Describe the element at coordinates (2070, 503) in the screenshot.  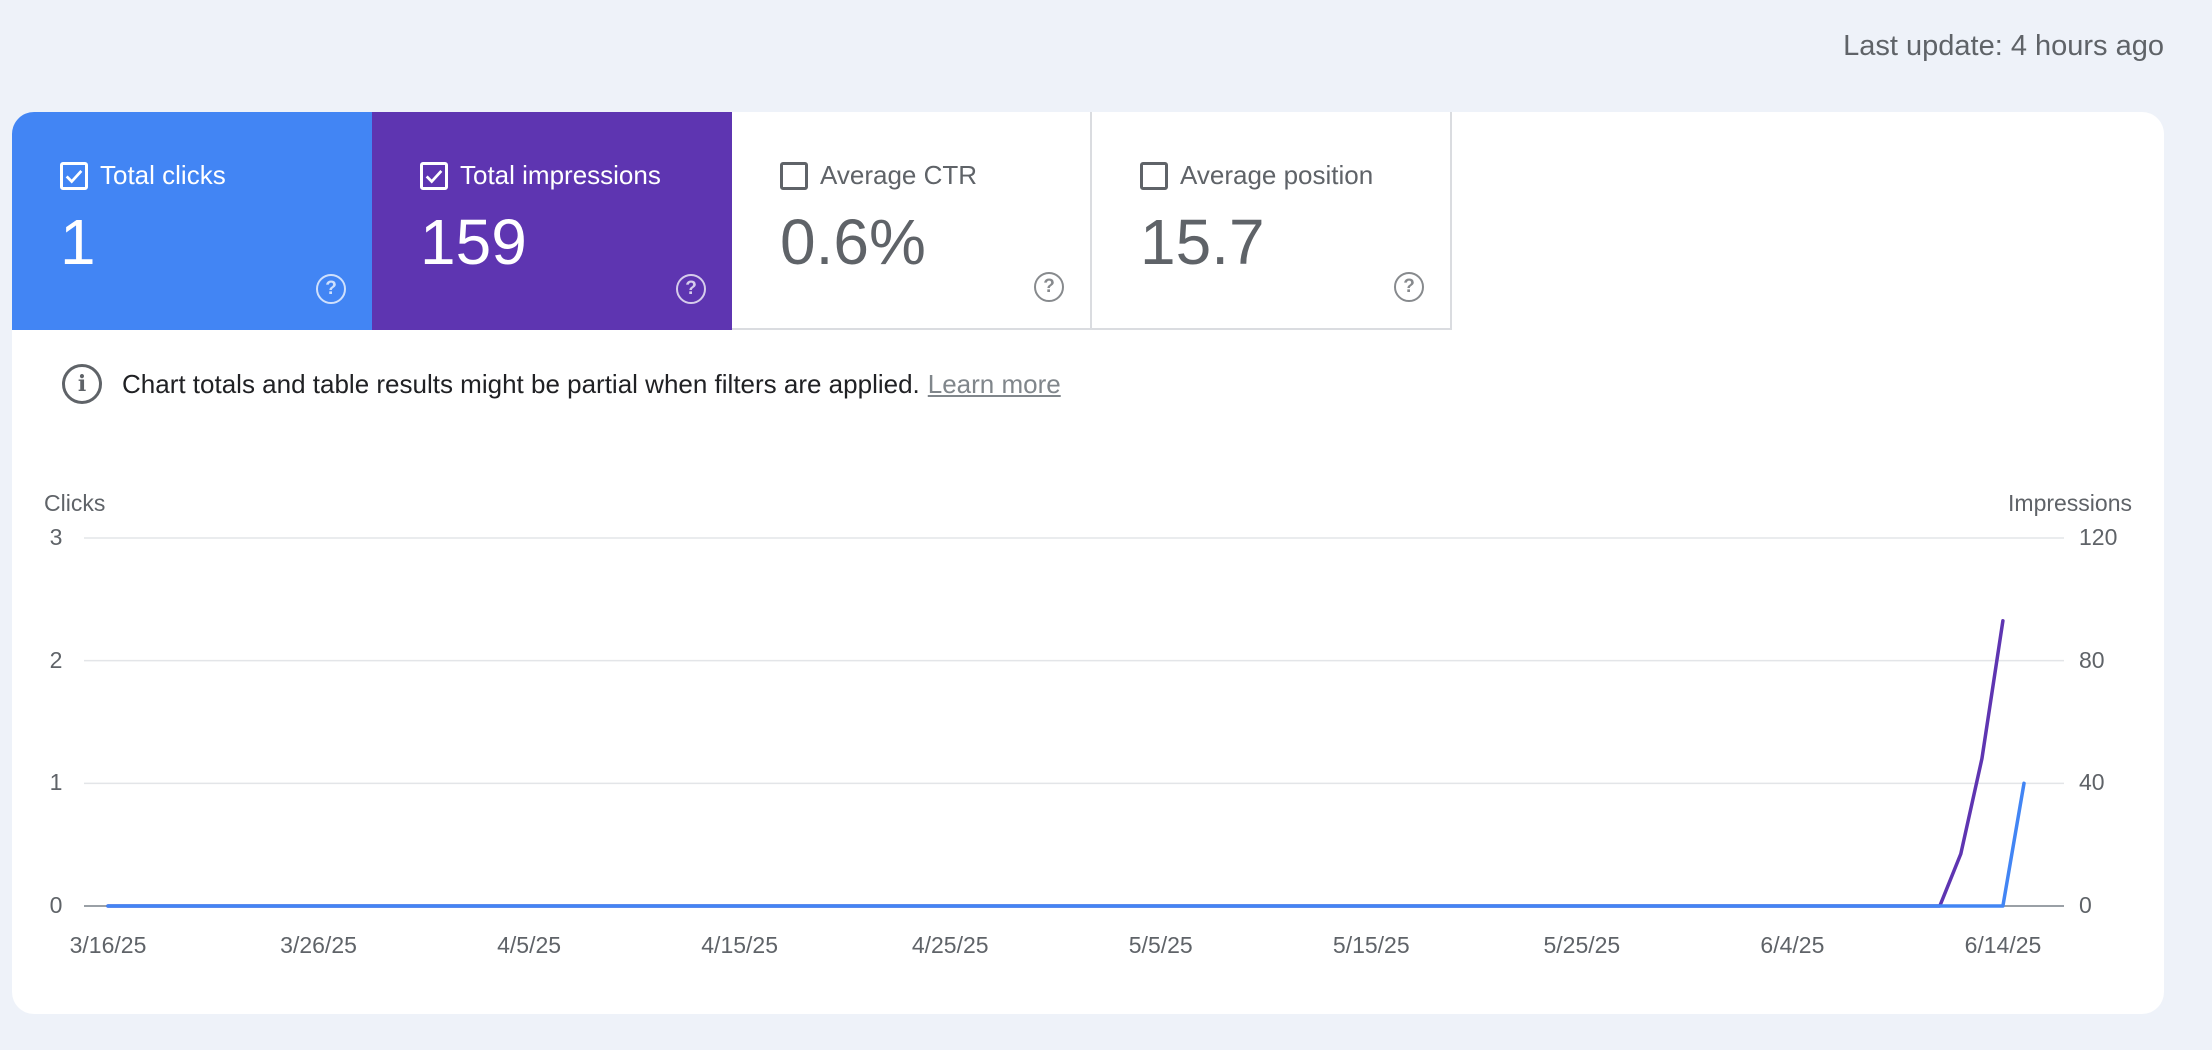
I see `right-axis-title: Impressions` at that location.